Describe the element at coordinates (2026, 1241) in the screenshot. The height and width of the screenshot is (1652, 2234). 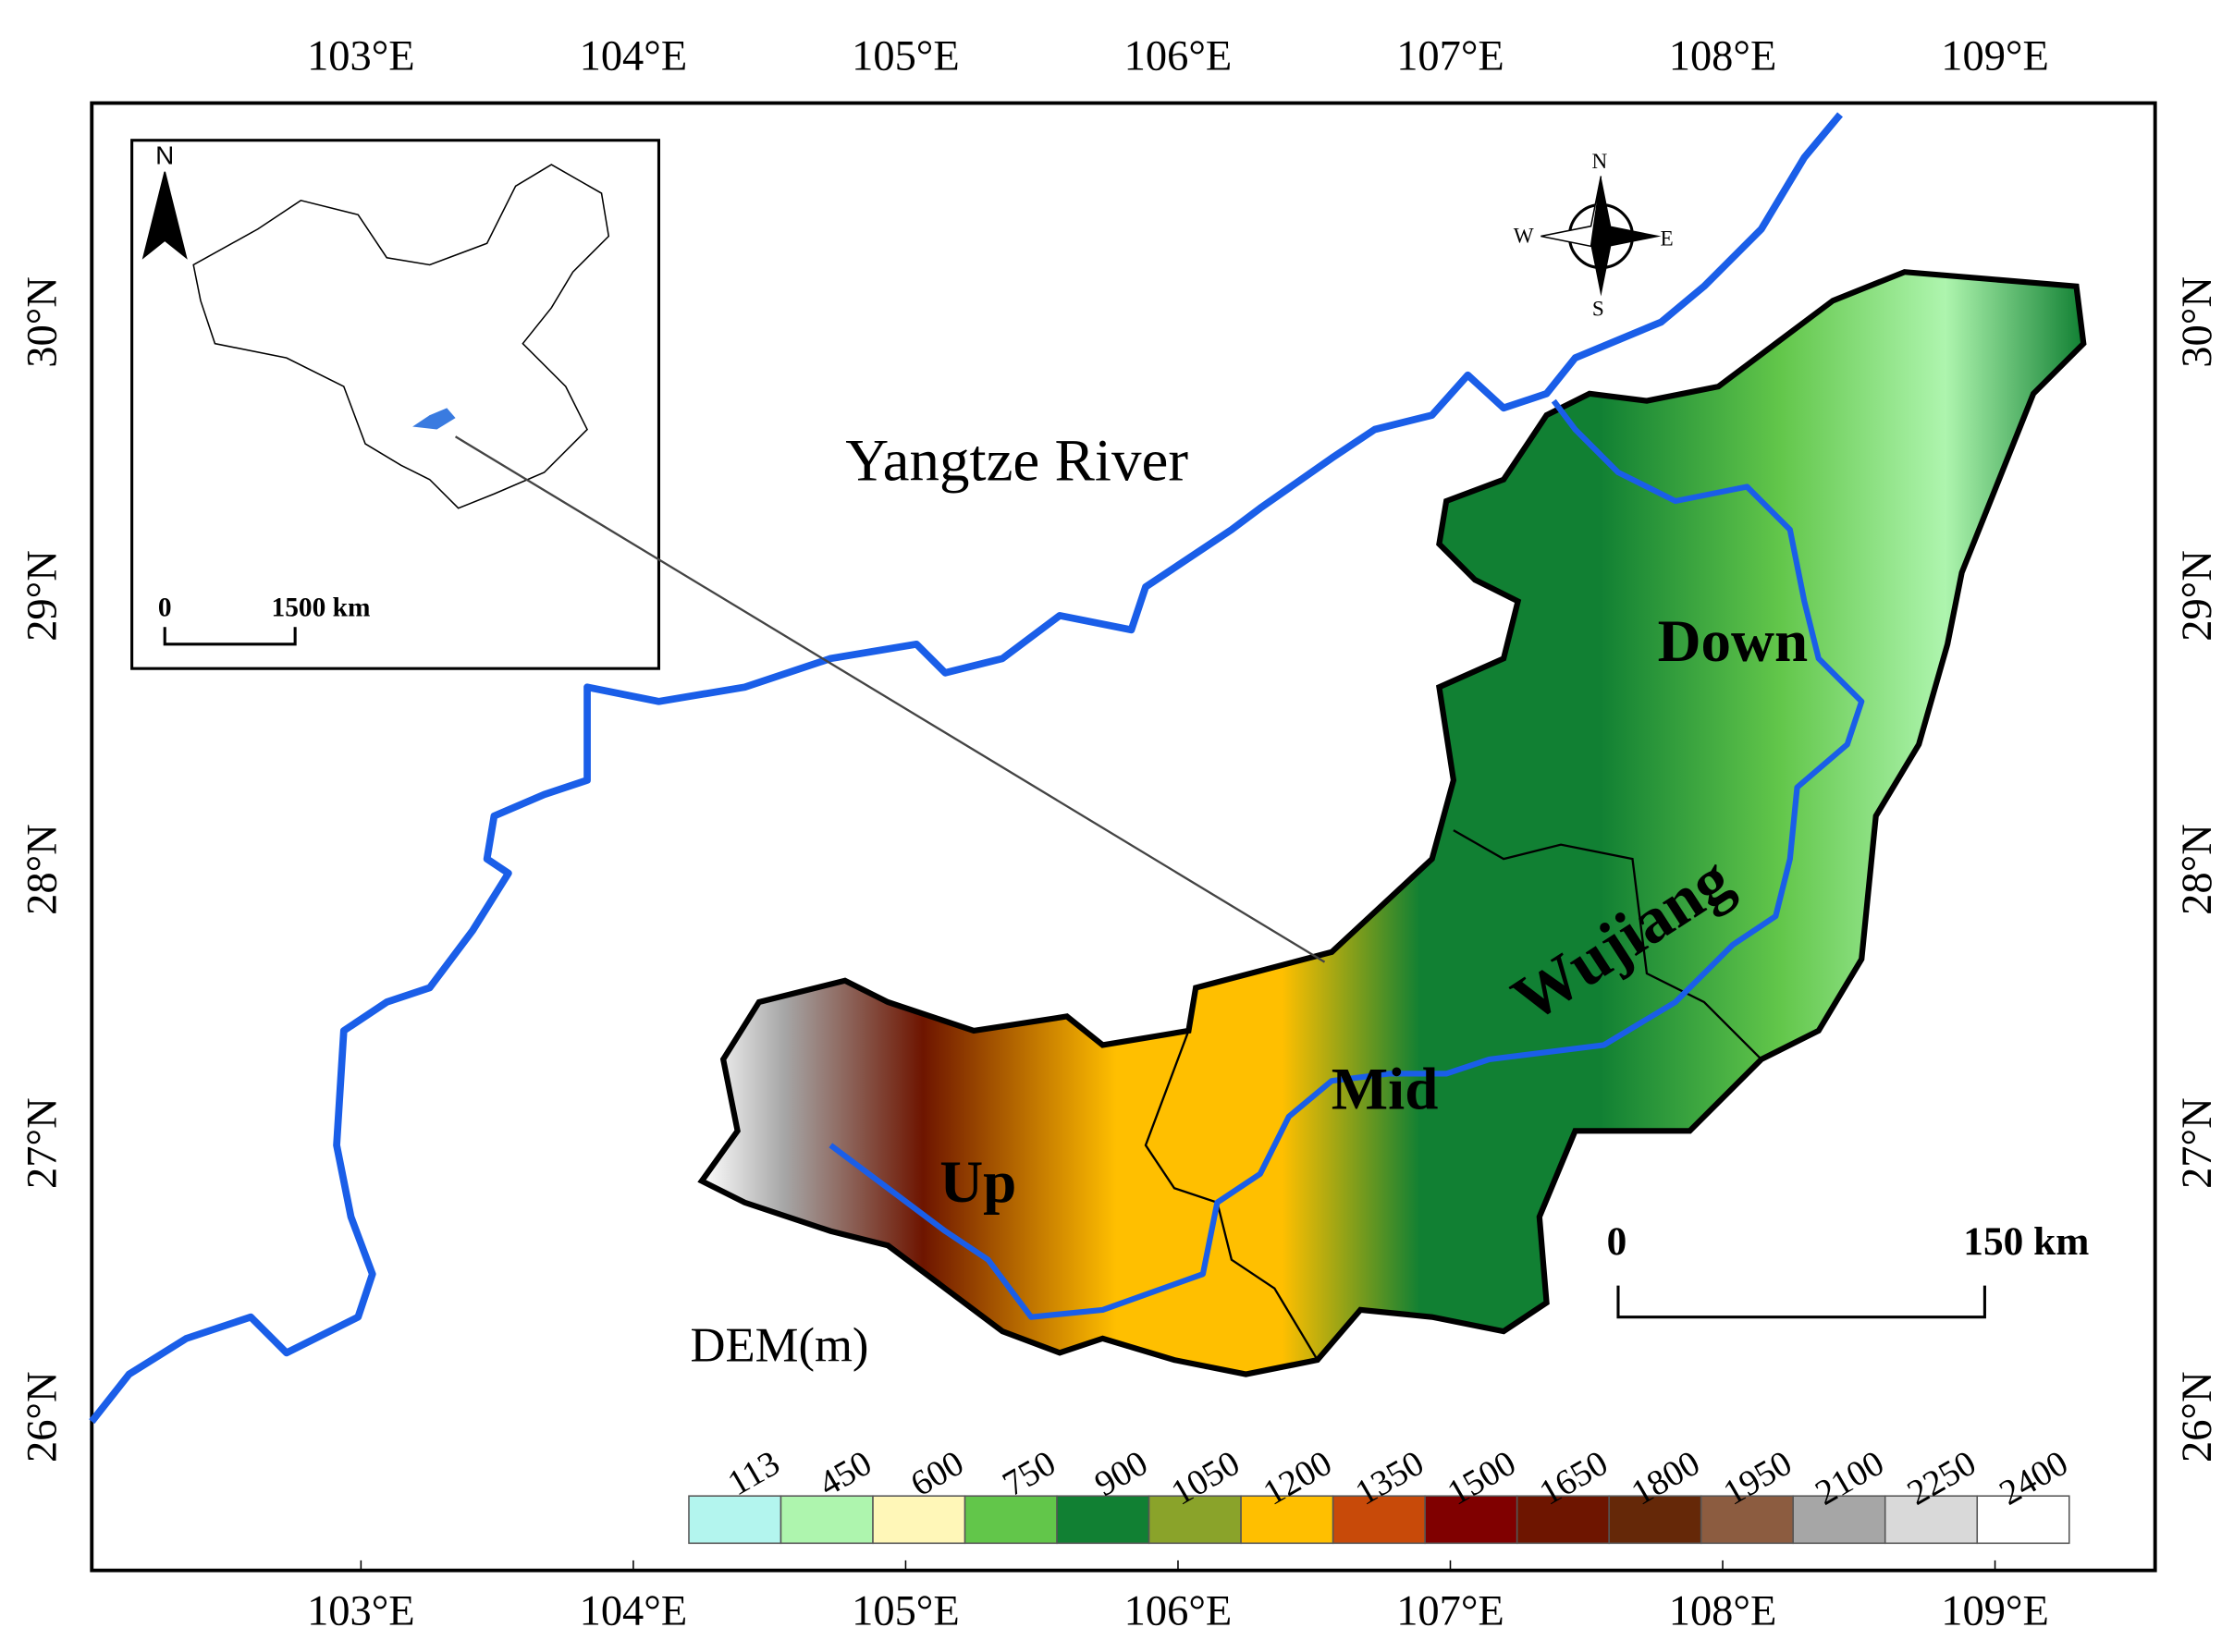
I see `scale-label: 150 km` at that location.